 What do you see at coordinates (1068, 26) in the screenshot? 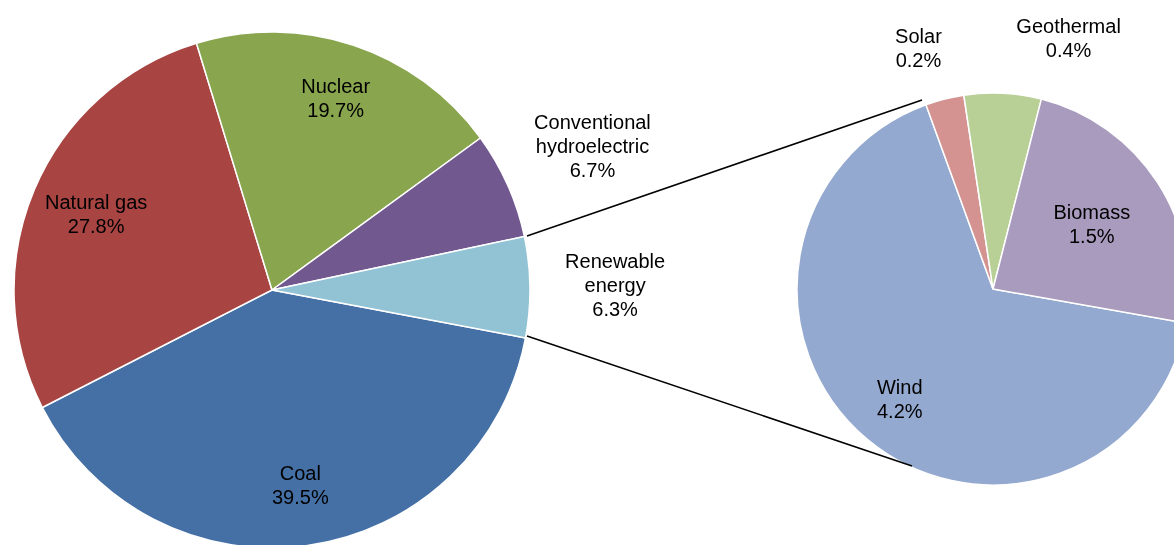
I see `slice-label: Geothermal` at bounding box center [1068, 26].